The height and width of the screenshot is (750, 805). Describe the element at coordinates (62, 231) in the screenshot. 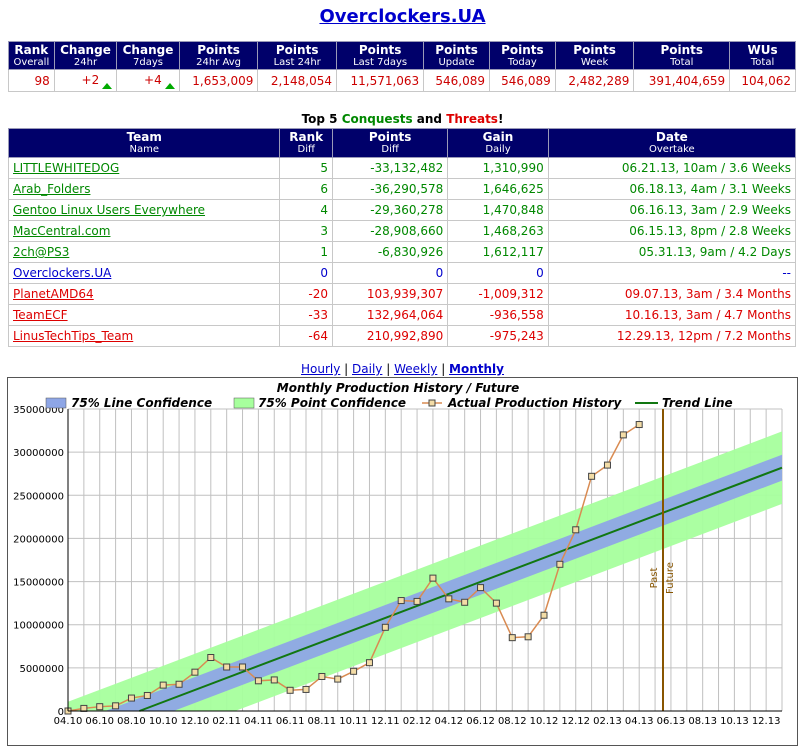

I see `team-link: MacCentral.com` at that location.